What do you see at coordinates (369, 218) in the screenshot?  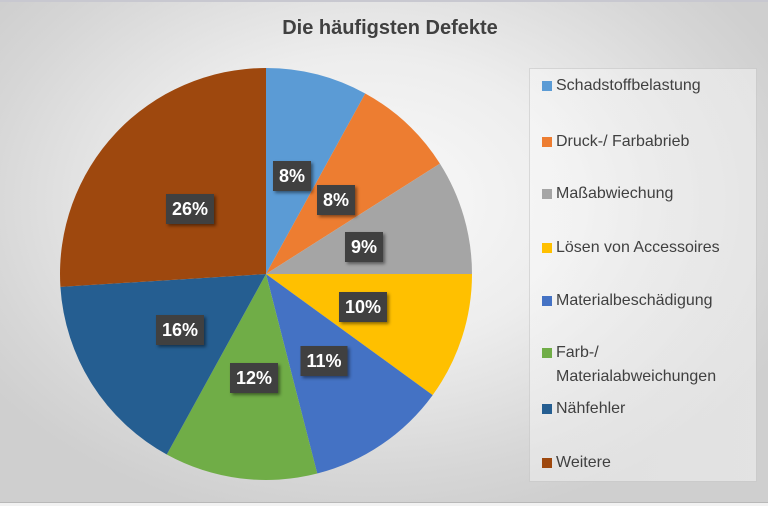 I see `pie-slice-massabweichung` at bounding box center [369, 218].